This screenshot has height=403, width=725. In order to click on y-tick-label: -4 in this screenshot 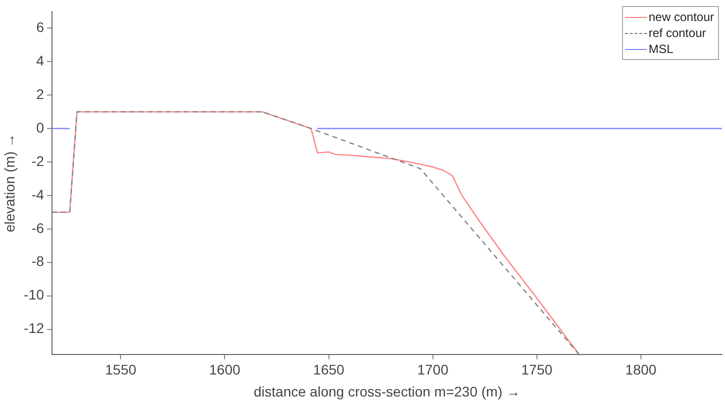, I will do `click(38, 194)`.